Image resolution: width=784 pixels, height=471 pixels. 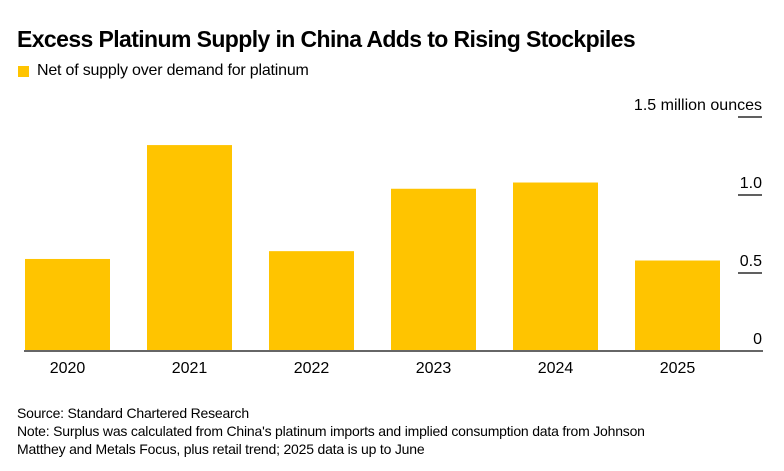 What do you see at coordinates (751, 261) in the screenshot?
I see `y-tick-label-0.5: 0.5` at bounding box center [751, 261].